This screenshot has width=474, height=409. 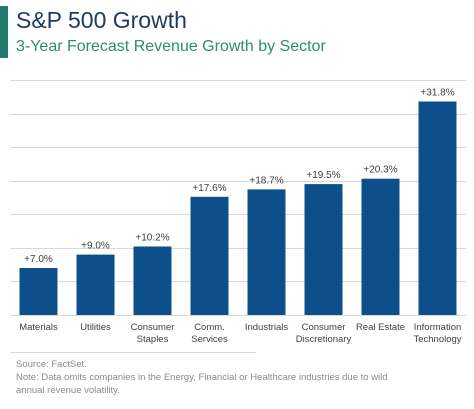 What do you see at coordinates (51, 364) in the screenshot?
I see `source-note: Source: FactSet.` at bounding box center [51, 364].